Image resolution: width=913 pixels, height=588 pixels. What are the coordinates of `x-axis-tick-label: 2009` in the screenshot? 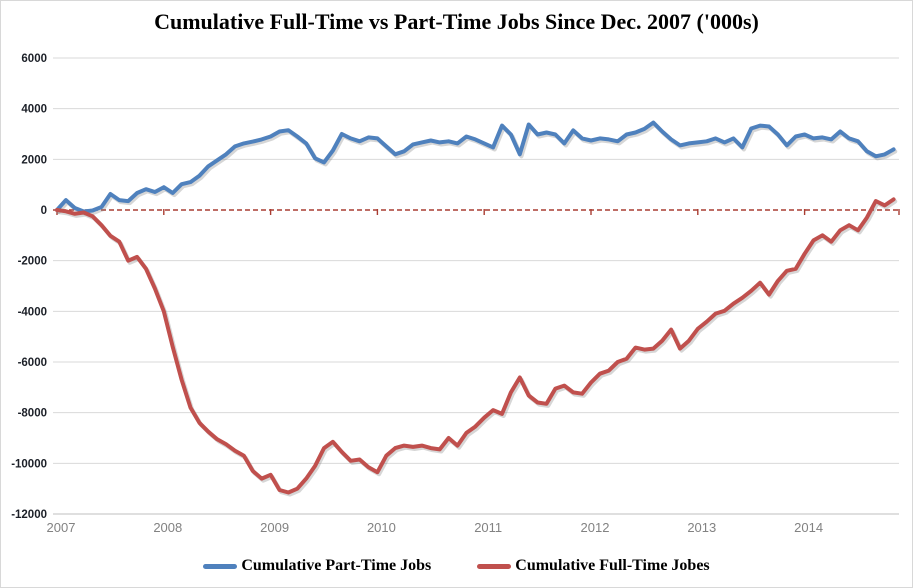 It's located at (274, 527).